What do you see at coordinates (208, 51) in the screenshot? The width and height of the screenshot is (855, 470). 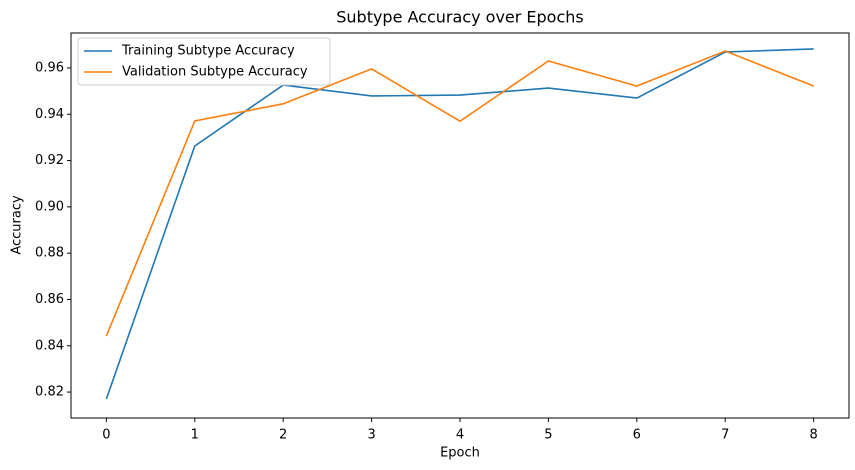 I see `legend-label: Training Subtype Accuracy` at bounding box center [208, 51].